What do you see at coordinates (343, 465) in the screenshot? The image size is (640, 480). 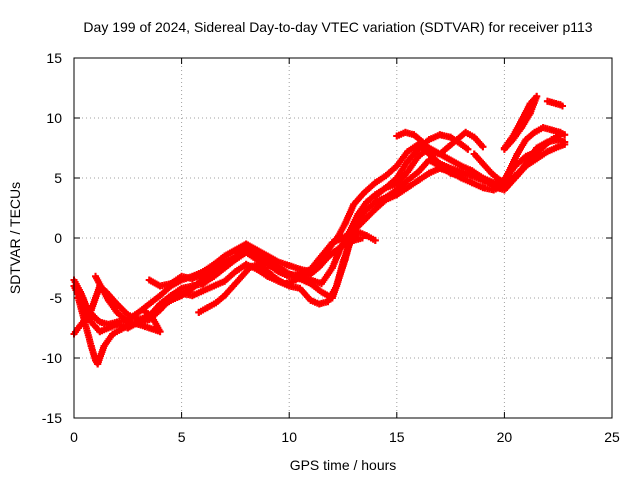 I see `x-axis-label: GPS time / hours` at bounding box center [343, 465].